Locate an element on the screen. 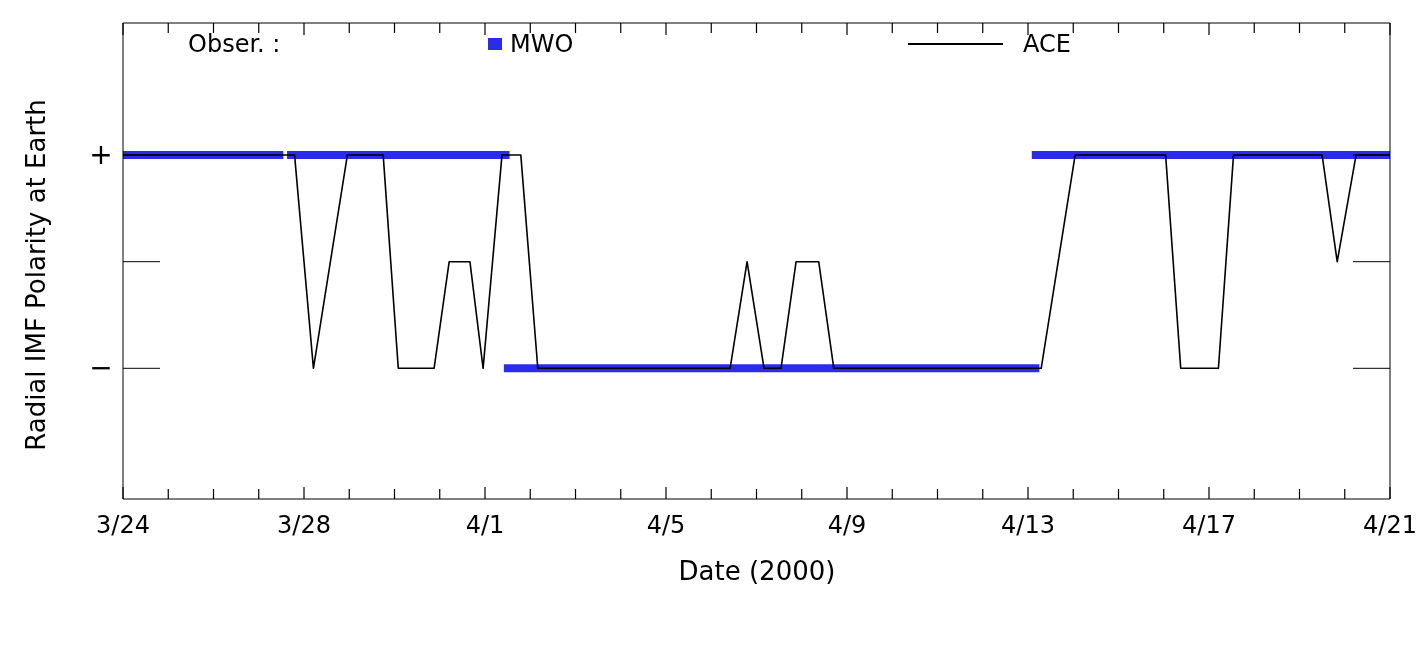 The height and width of the screenshot is (646, 1426). x-tick-label: 3/24 is located at coordinates (123, 525).